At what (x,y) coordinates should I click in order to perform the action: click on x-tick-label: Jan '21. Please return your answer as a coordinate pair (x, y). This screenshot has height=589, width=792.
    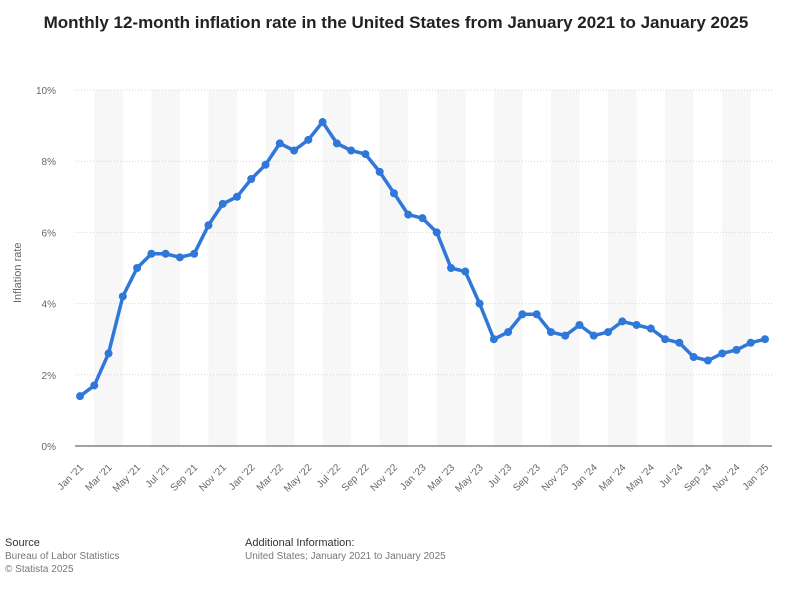
    Looking at the image, I should click on (71, 477).